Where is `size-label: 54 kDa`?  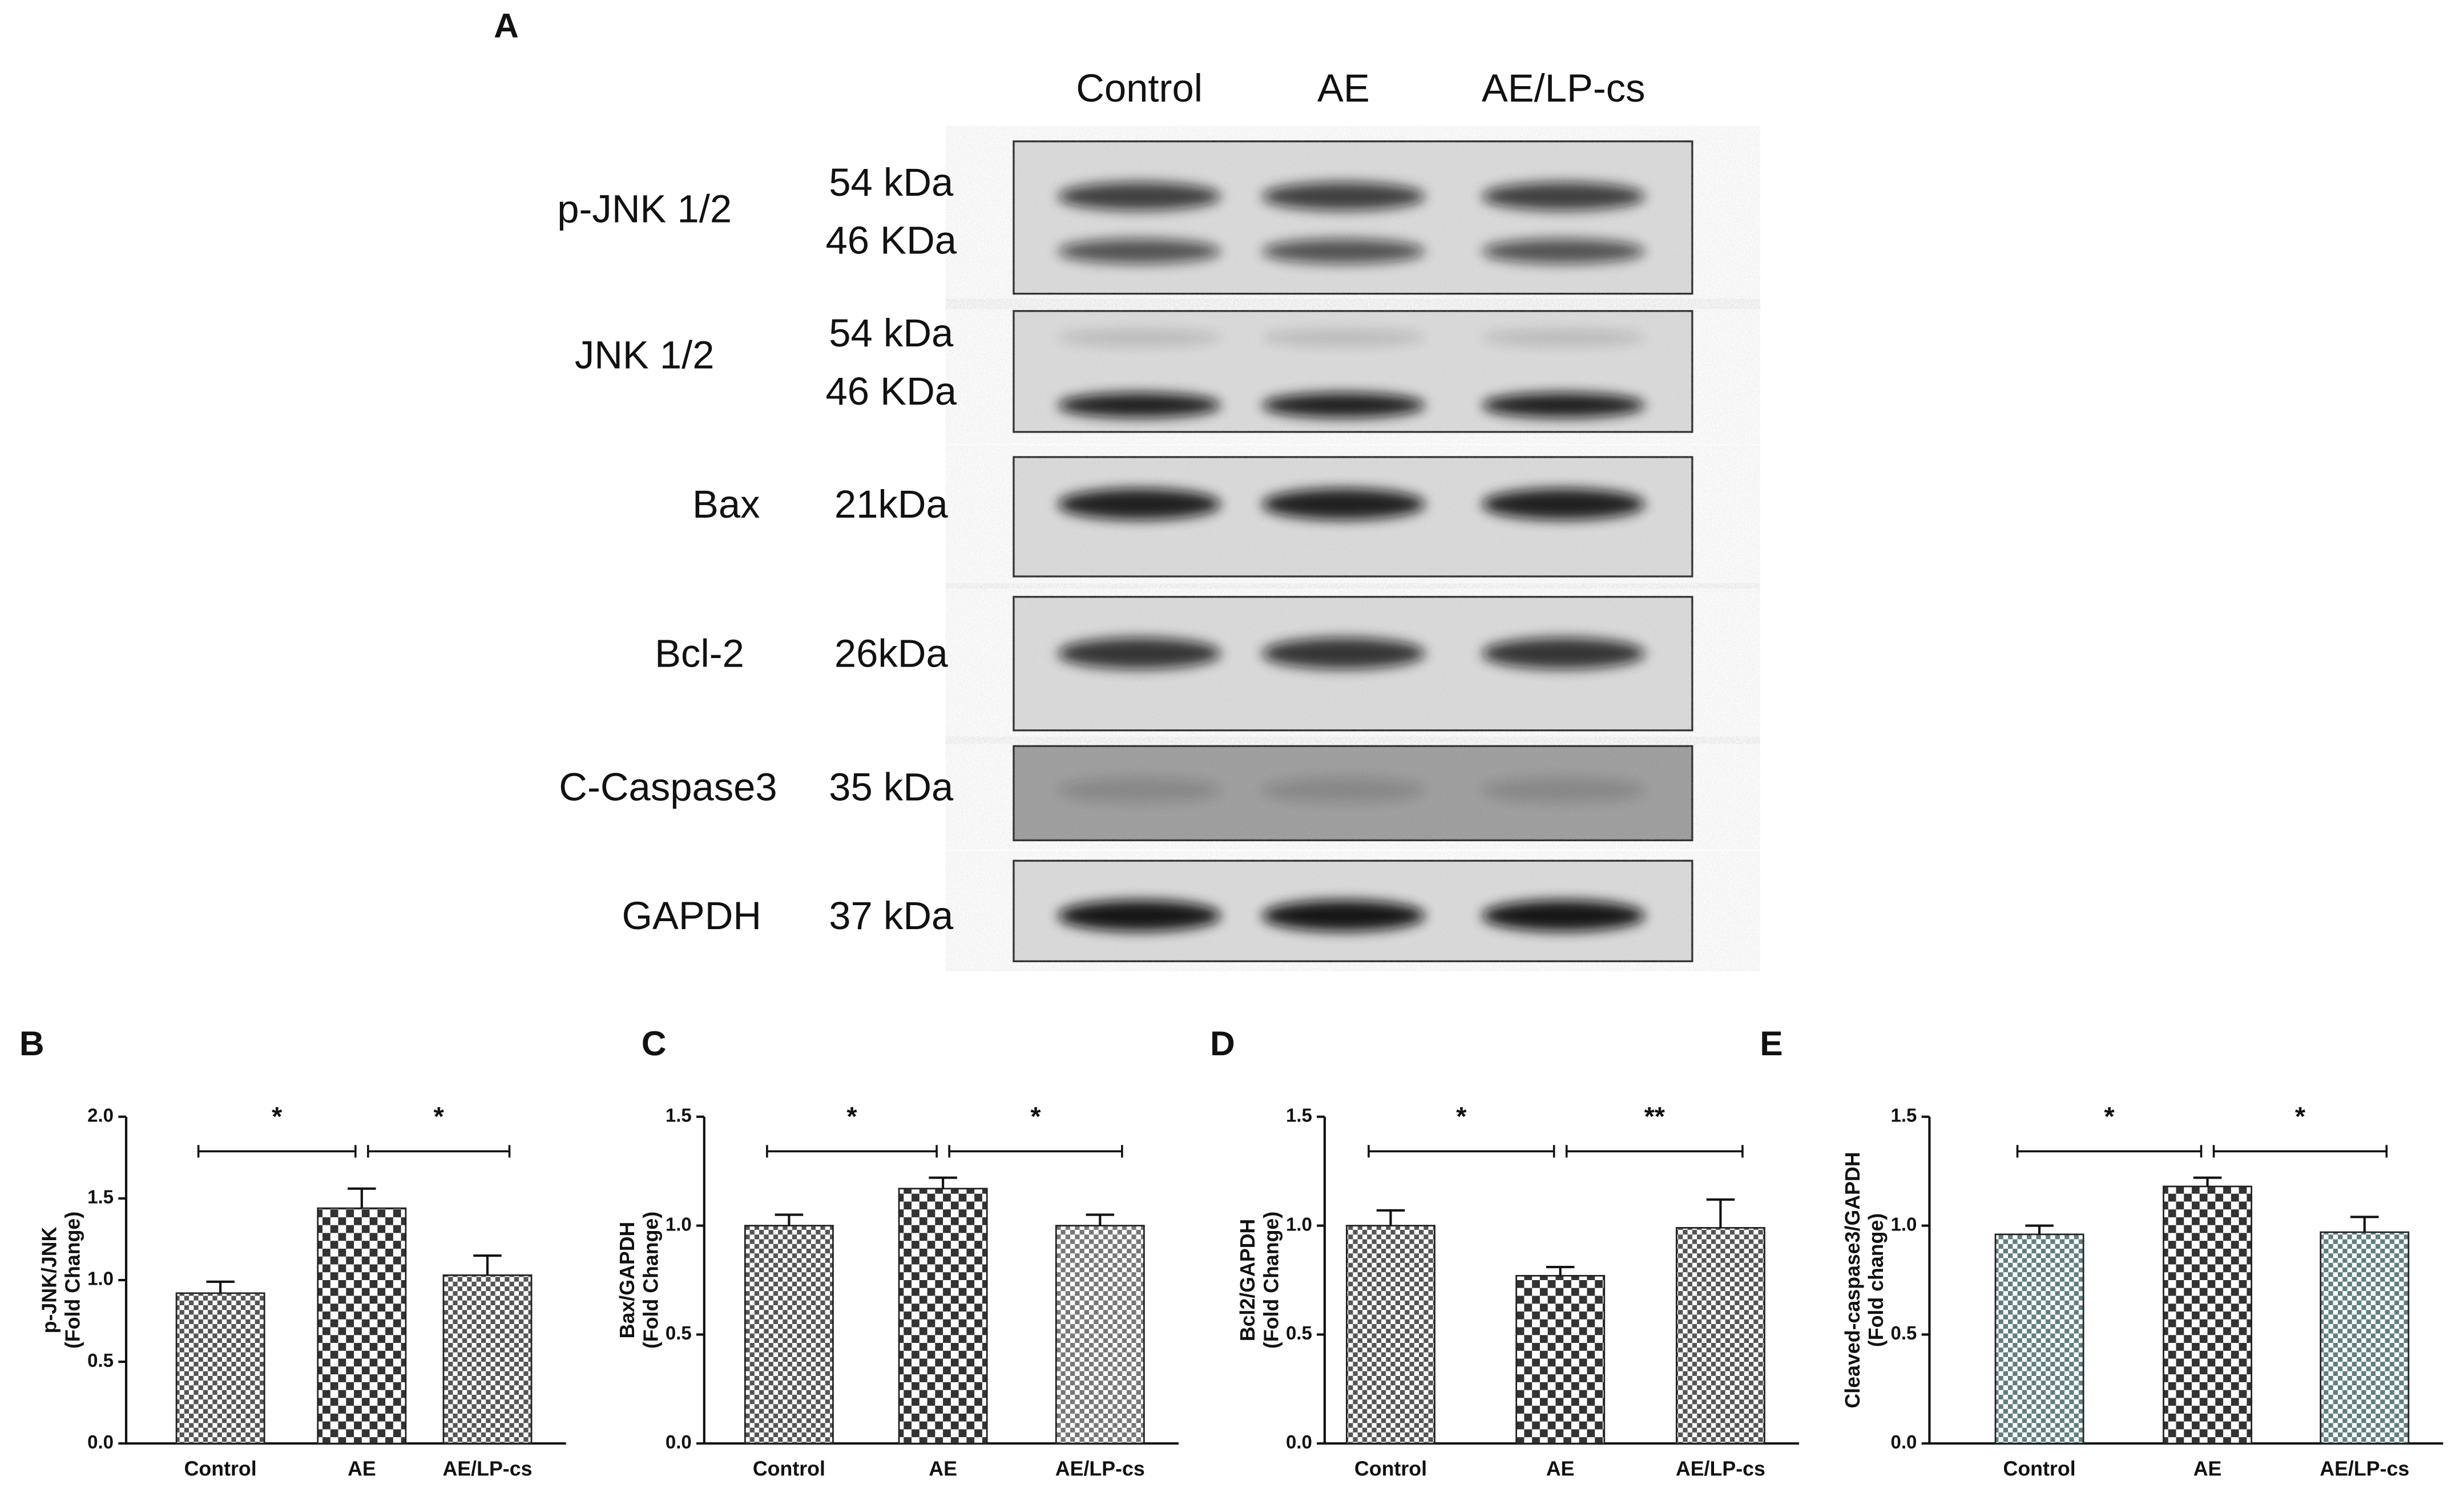 size-label: 54 kDa is located at coordinates (891, 333).